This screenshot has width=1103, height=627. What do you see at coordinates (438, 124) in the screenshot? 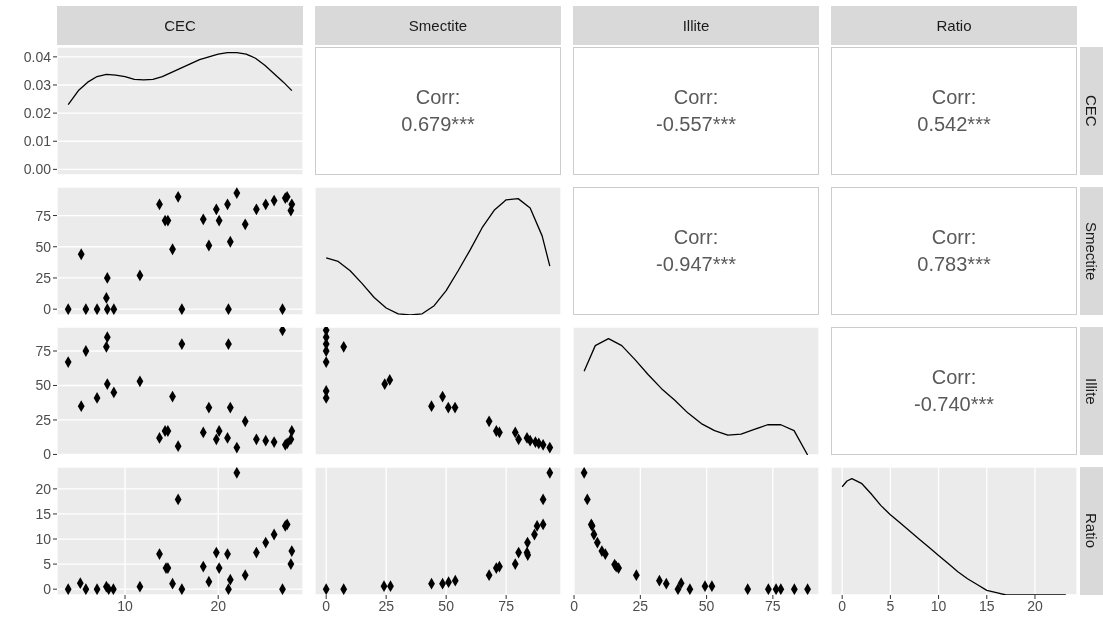
I see `text: 0.679***` at bounding box center [438, 124].